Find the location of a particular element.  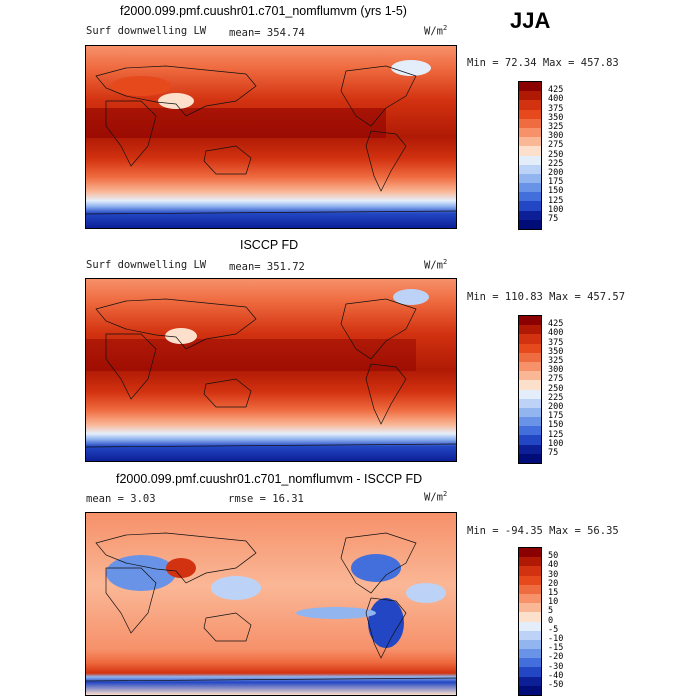

colorbar-tick-label: 50 is located at coordinates (553, 556).